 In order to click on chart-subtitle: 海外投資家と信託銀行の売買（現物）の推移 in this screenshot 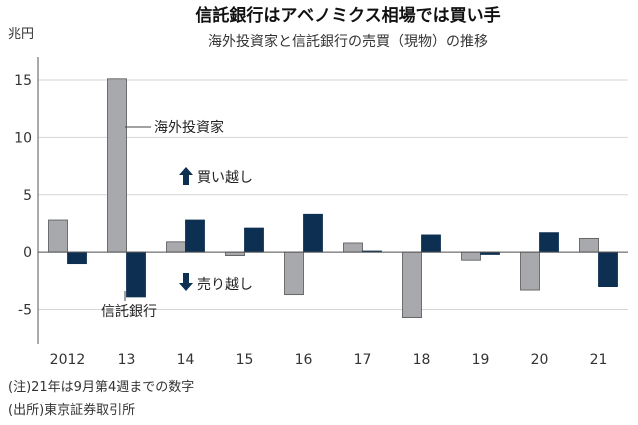, I will do `click(348, 41)`.